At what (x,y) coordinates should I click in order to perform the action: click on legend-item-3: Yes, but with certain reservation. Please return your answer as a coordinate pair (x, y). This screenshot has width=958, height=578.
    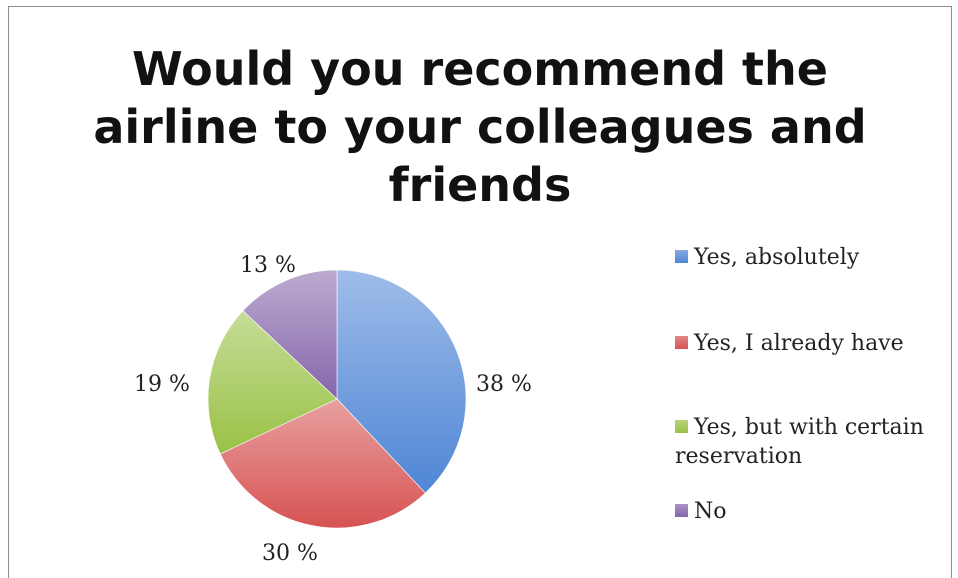
    Looking at the image, I should click on (810, 442).